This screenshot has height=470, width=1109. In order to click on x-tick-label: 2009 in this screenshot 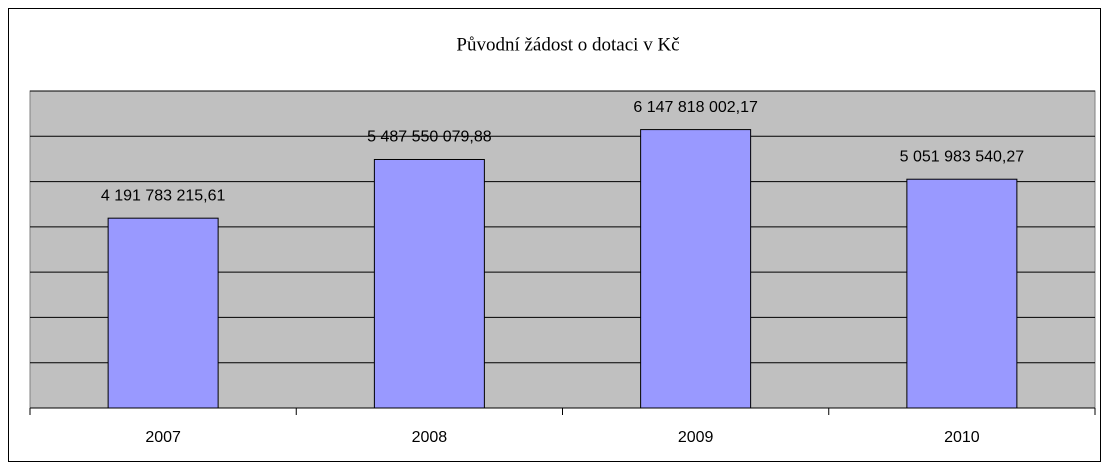, I will do `click(696, 437)`.